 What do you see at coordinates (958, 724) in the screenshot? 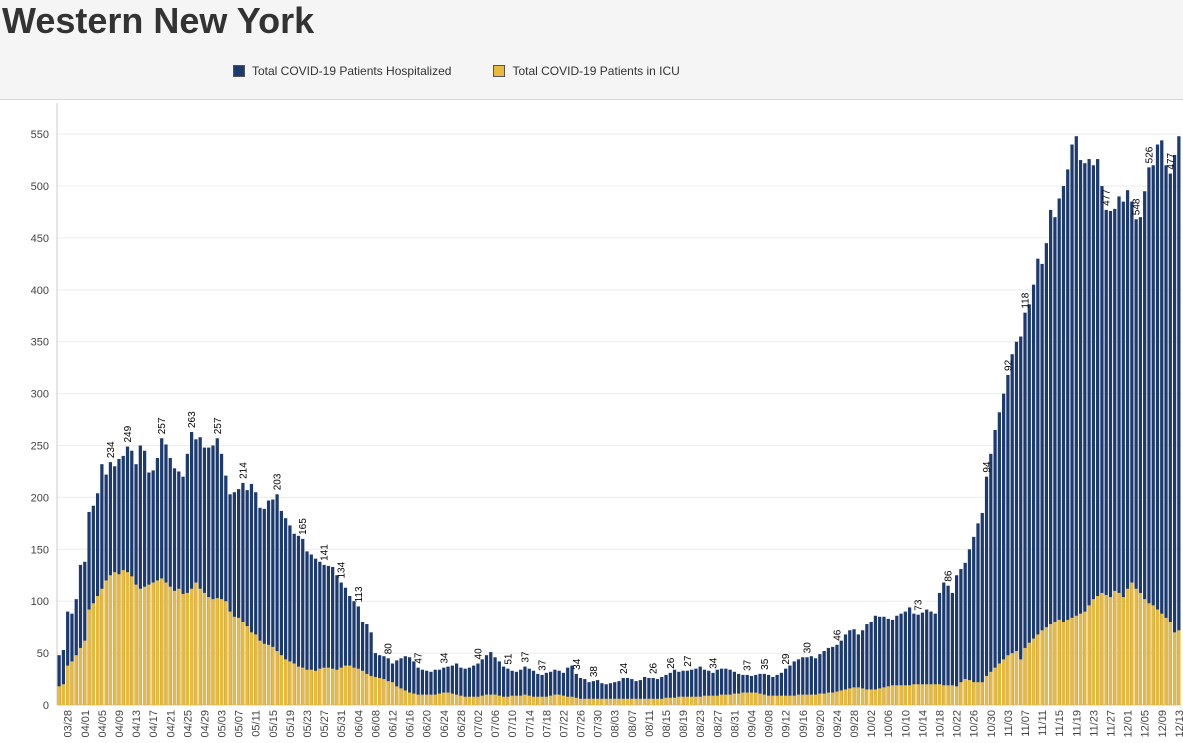
I see `x-tick-label: 10/22` at bounding box center [958, 724].